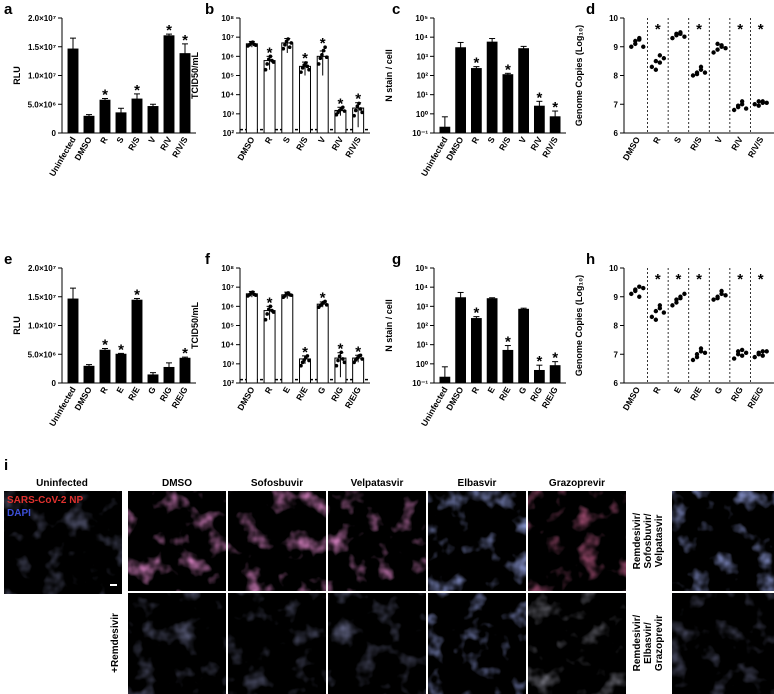 Image resolution: width=774 pixels, height=694 pixels. What do you see at coordinates (54, 133) in the screenshot?
I see `y-tick-label: 0` at bounding box center [54, 133].